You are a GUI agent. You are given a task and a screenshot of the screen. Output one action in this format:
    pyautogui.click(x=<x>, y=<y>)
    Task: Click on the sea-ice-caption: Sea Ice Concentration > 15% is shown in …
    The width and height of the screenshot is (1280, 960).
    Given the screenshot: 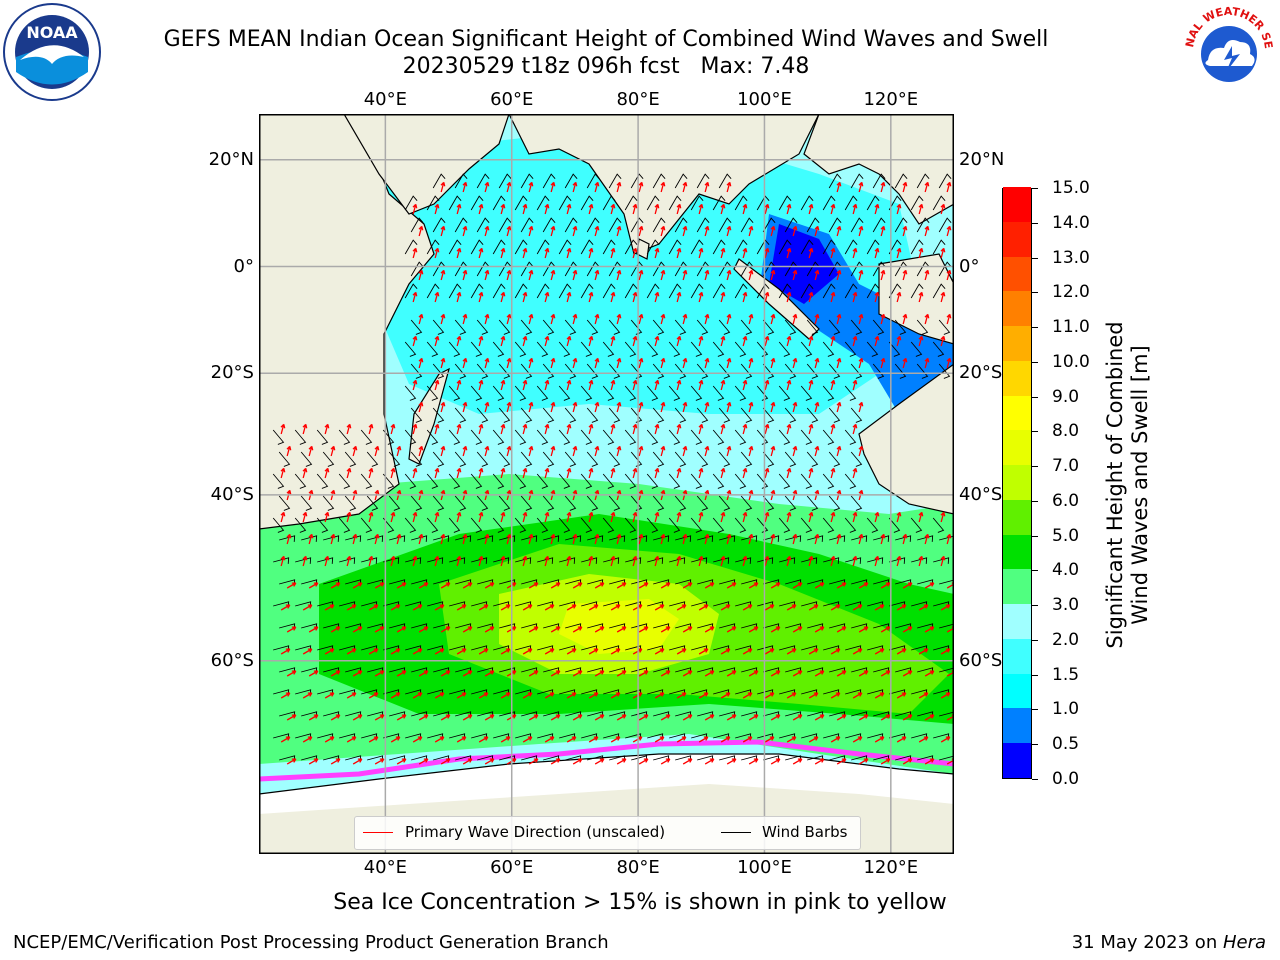 What is the action you would take?
    pyautogui.click(x=640, y=902)
    